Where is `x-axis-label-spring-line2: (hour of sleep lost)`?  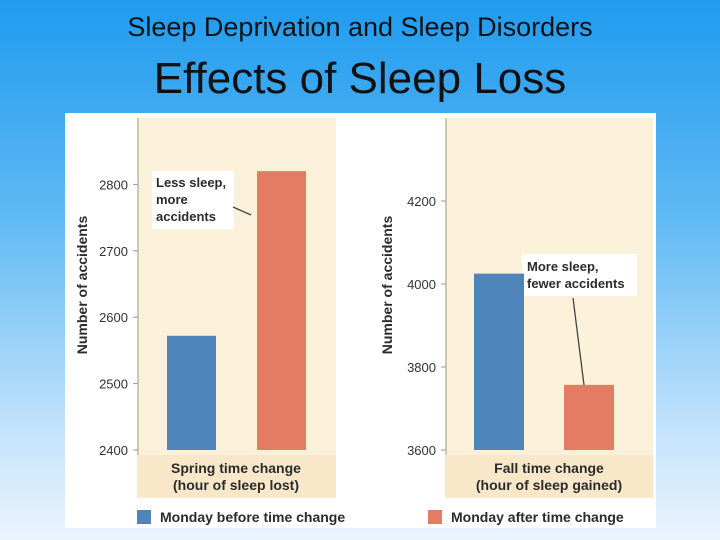 x-axis-label-spring-line2: (hour of sleep lost) is located at coordinates (236, 485).